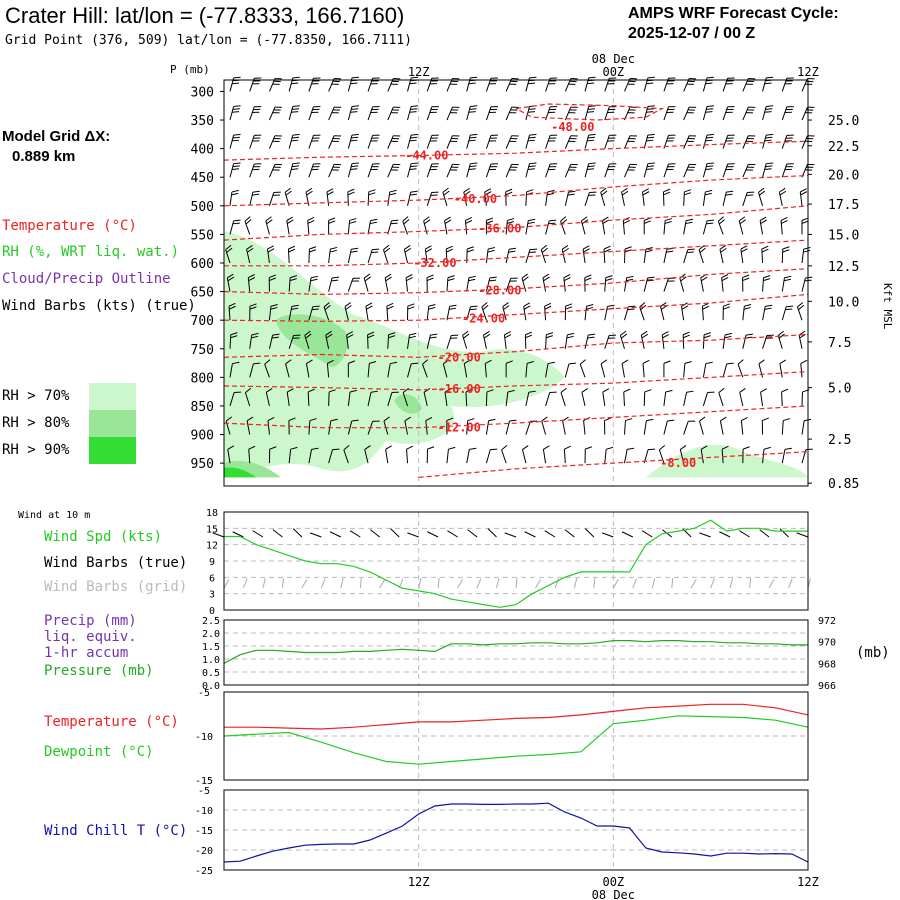 This screenshot has height=900, width=900. What do you see at coordinates (112, 423) in the screenshot?
I see `legend-rh80-swatch` at bounding box center [112, 423].